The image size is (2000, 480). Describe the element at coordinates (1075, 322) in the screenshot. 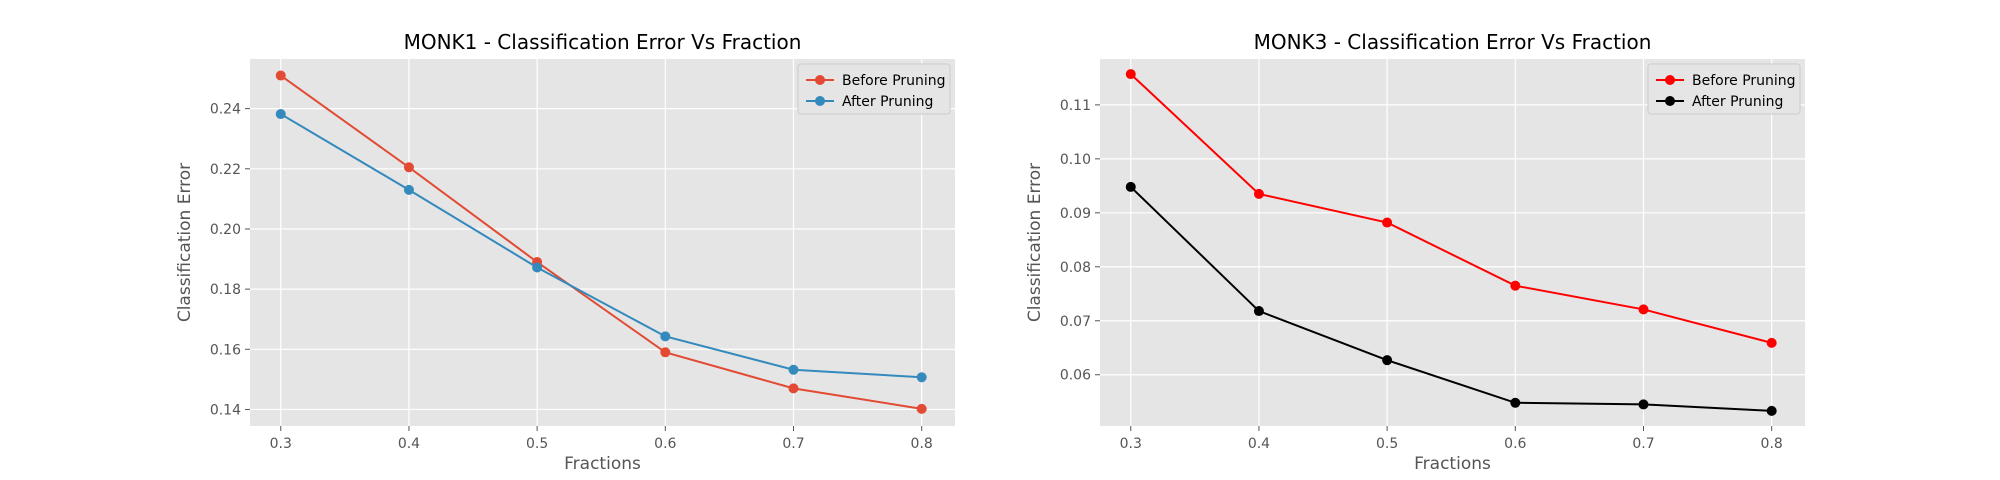

I see `y-tick-label: 0.07` at that location.